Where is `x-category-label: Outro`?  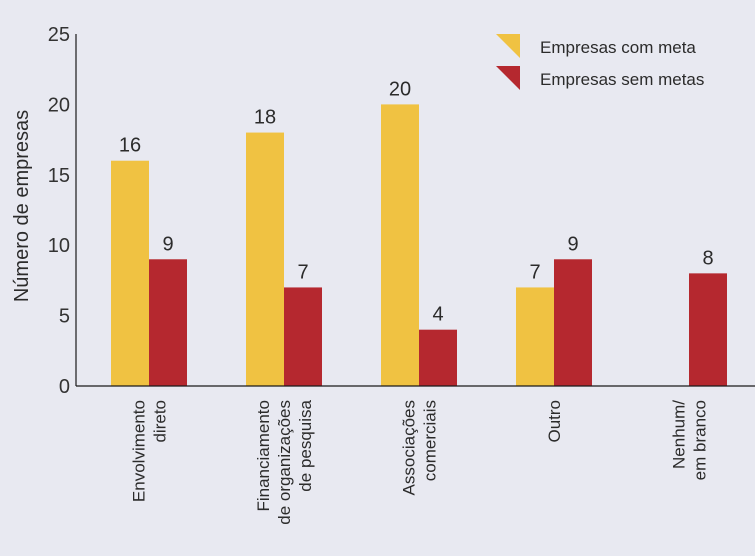
x-category-label: Outro is located at coordinates (554, 421).